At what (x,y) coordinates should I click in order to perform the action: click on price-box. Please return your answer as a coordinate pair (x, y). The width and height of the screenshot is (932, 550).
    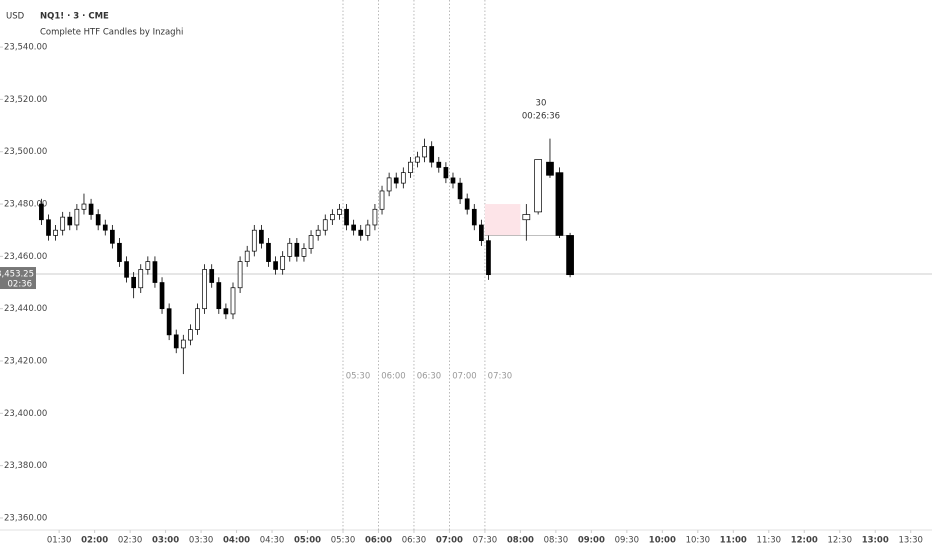
    Looking at the image, I should click on (18, 278).